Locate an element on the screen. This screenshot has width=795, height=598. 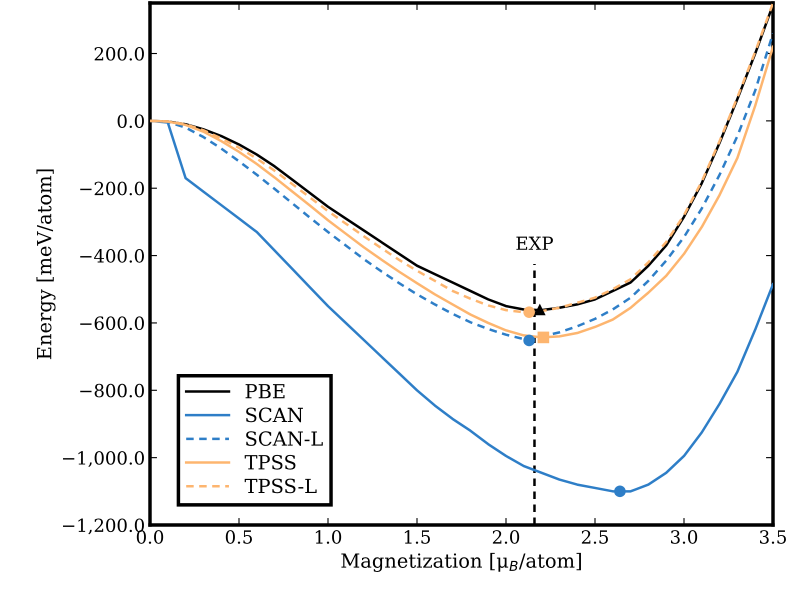
y-tick-label: −800.0 is located at coordinates (112, 391).